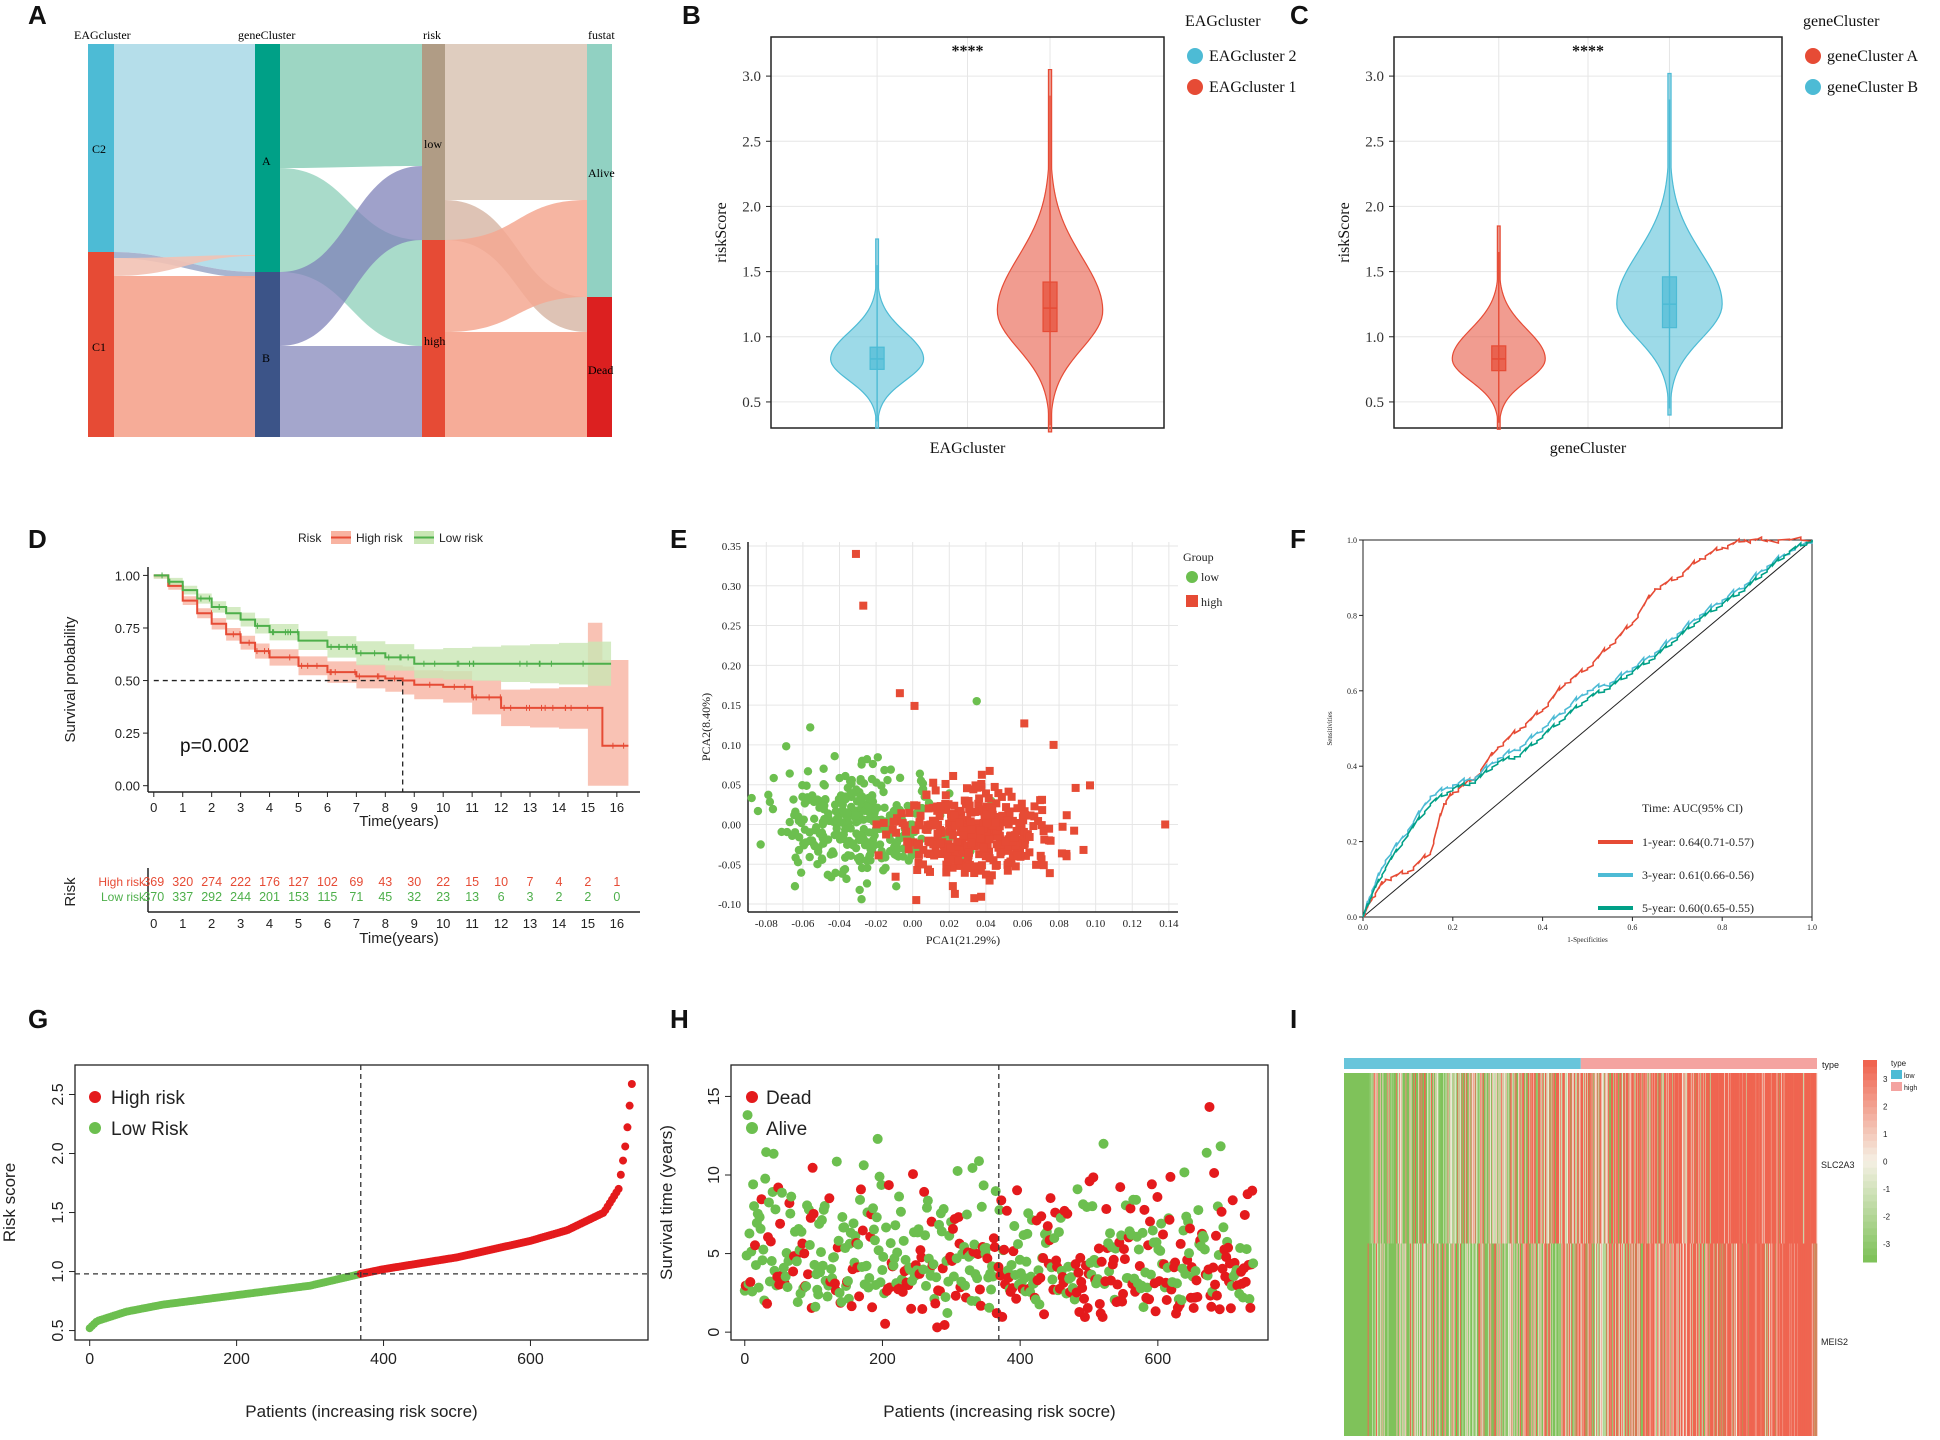  What do you see at coordinates (1096, 924) in the screenshot?
I see `x-tick-label: 0.10` at bounding box center [1096, 924].